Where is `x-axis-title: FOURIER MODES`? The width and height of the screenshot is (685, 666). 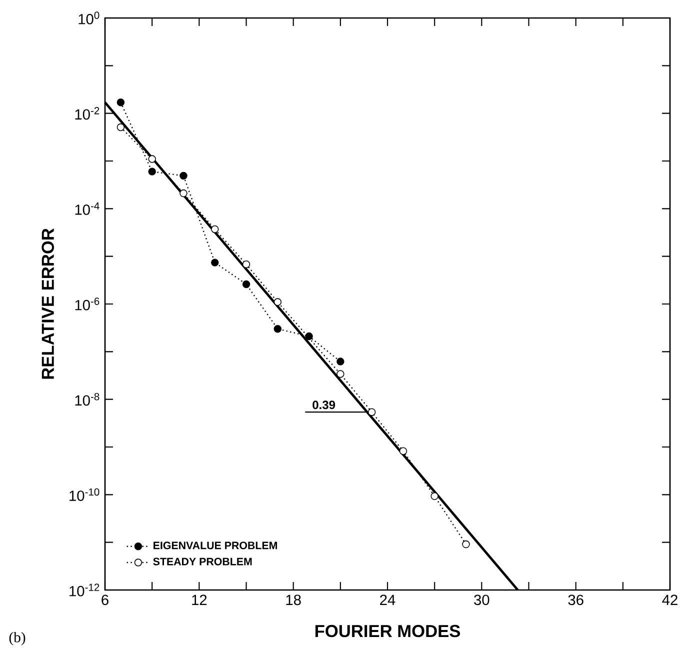
x-axis-title: FOURIER MODES is located at coordinates (387, 631).